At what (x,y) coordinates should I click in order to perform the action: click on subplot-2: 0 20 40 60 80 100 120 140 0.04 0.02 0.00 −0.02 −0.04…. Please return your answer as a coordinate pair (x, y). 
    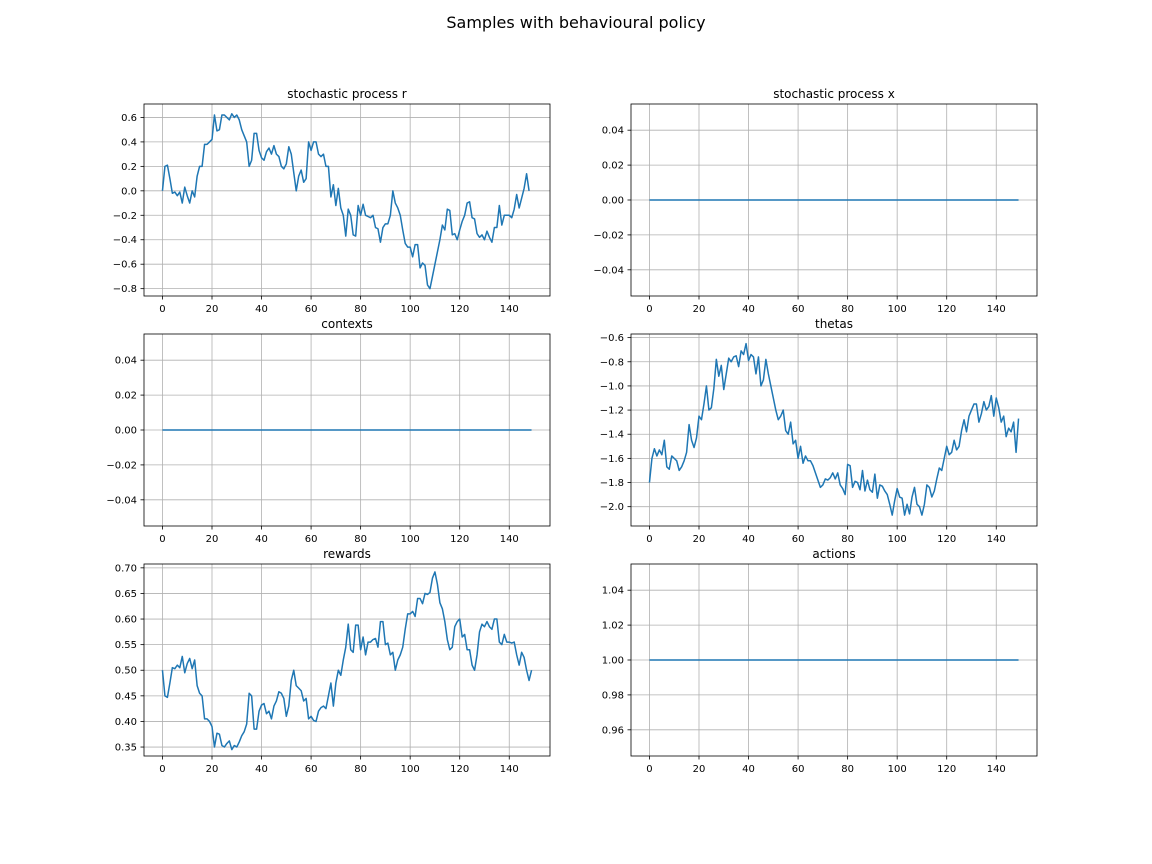
    Looking at the image, I should click on (815, 201).